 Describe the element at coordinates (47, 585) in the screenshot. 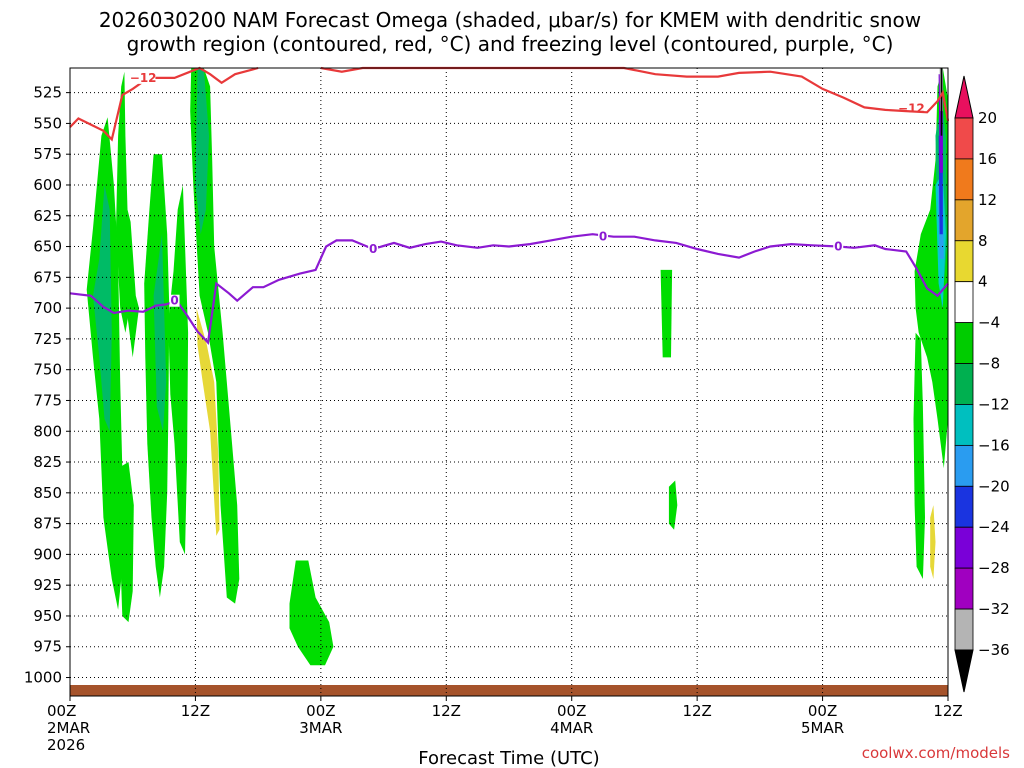

I see `y-tick-label-925: 925` at that location.